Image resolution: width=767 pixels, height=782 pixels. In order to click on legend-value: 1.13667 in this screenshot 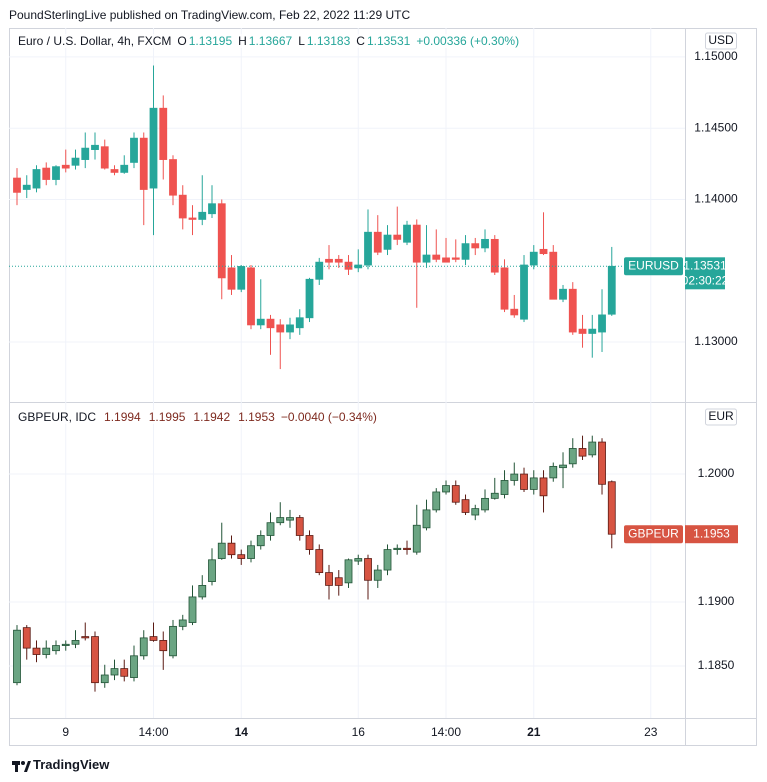, I will do `click(270, 41)`.